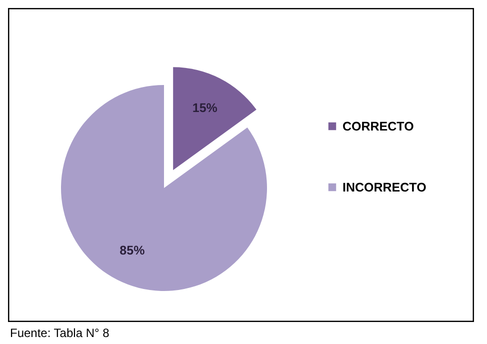  Describe the element at coordinates (384, 187) in the screenshot. I see `legend-label: INCORRECTO` at that location.